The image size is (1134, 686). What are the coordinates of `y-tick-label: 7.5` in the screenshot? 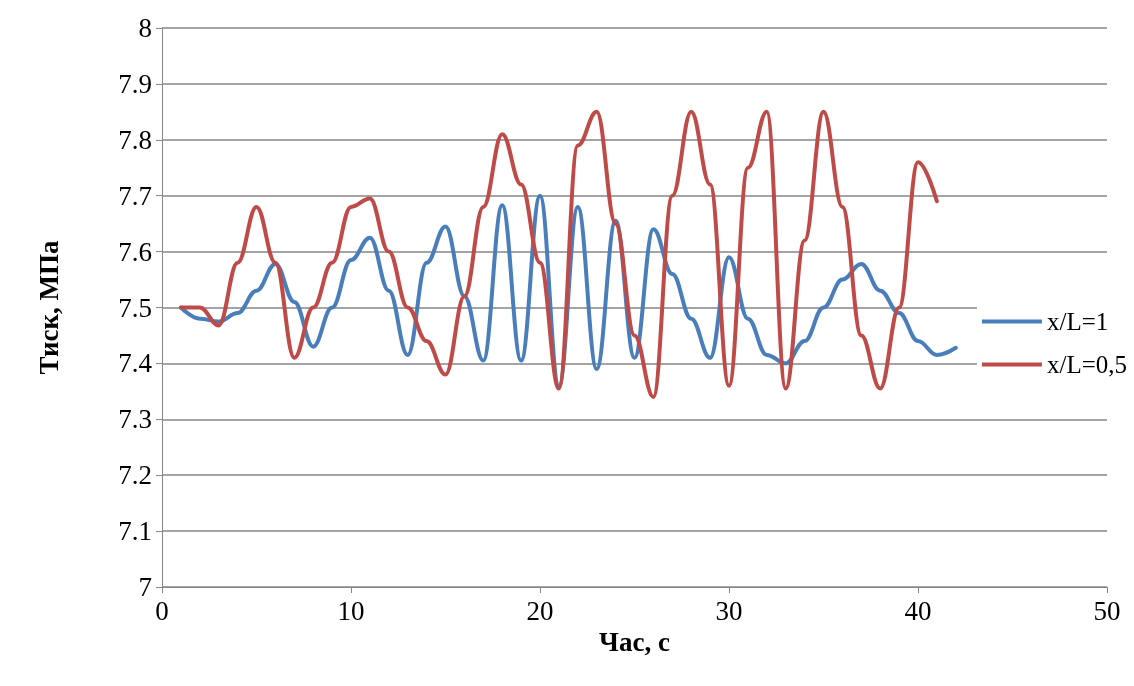 It's located at (135, 307).